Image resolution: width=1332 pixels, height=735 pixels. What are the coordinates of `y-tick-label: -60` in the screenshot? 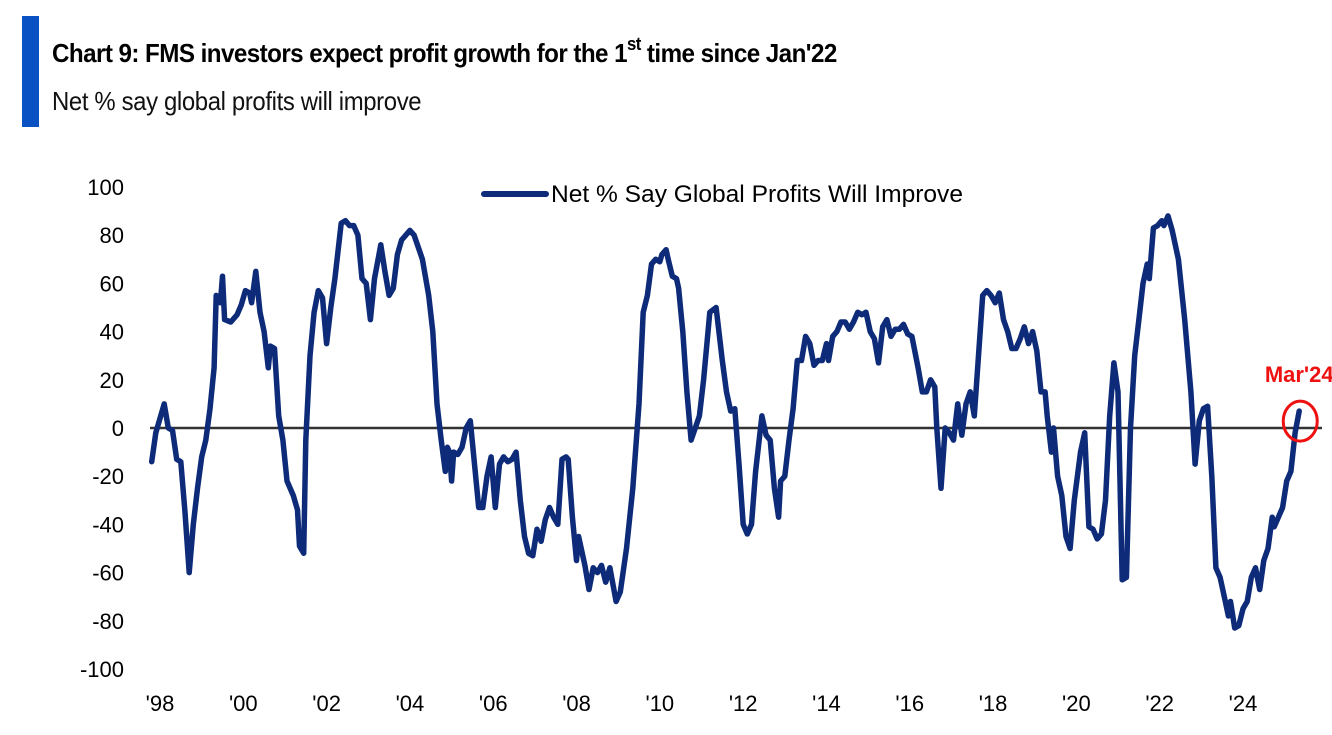 It's located at (108, 573).